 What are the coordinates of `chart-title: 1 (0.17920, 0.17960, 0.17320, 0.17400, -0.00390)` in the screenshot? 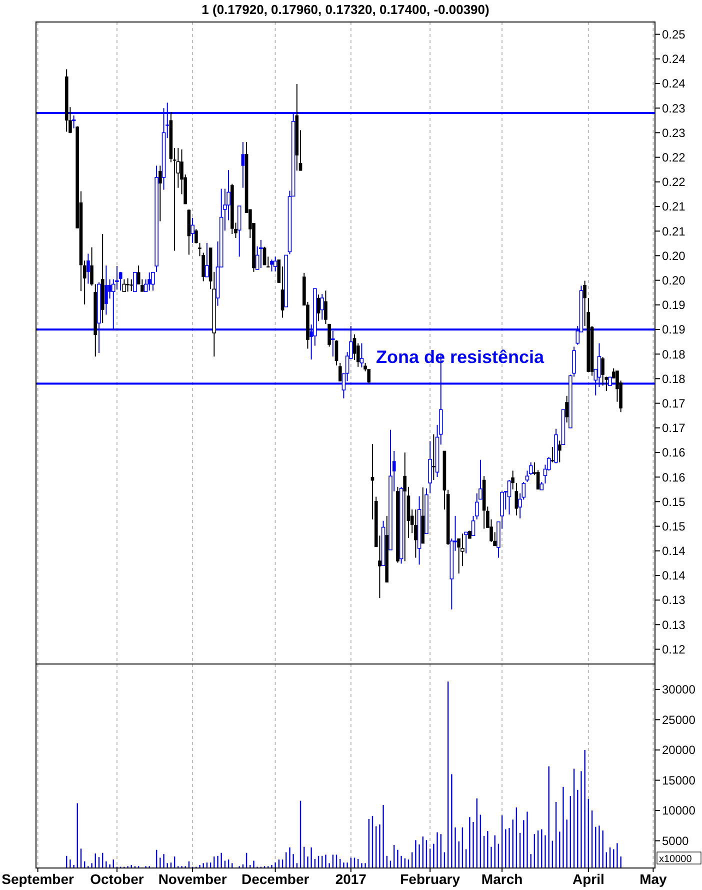 It's located at (346, 9).